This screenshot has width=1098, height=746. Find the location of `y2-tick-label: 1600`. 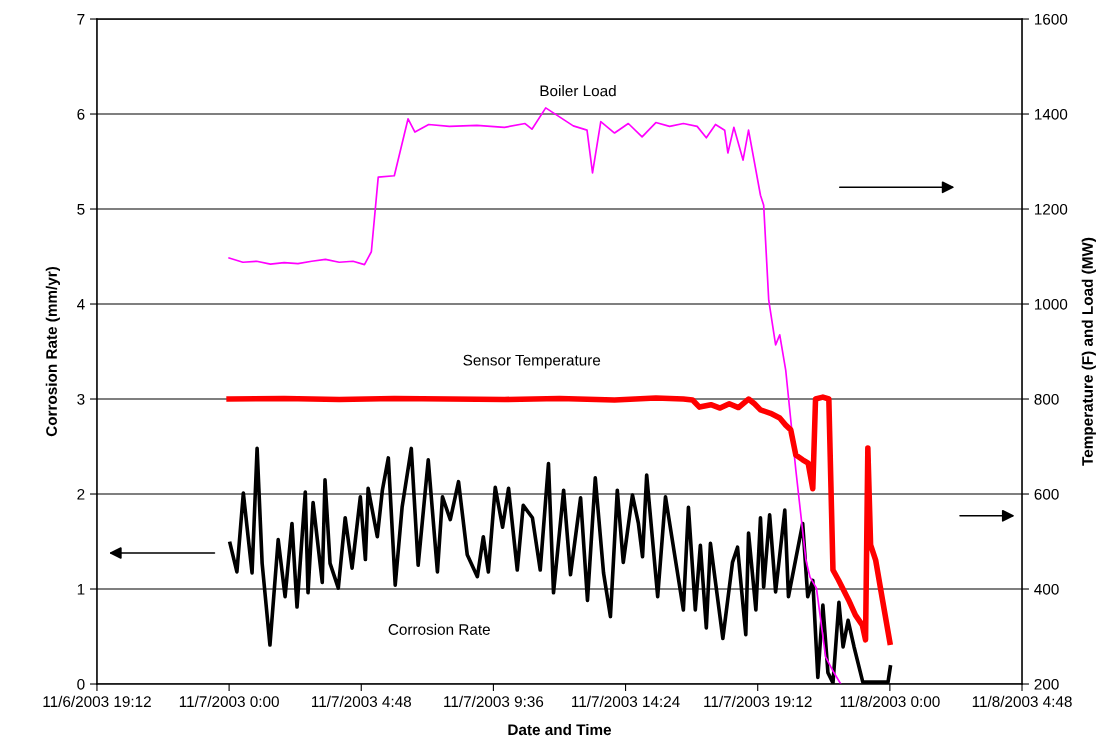

y2-tick-label: 1600 is located at coordinates (1051, 19).